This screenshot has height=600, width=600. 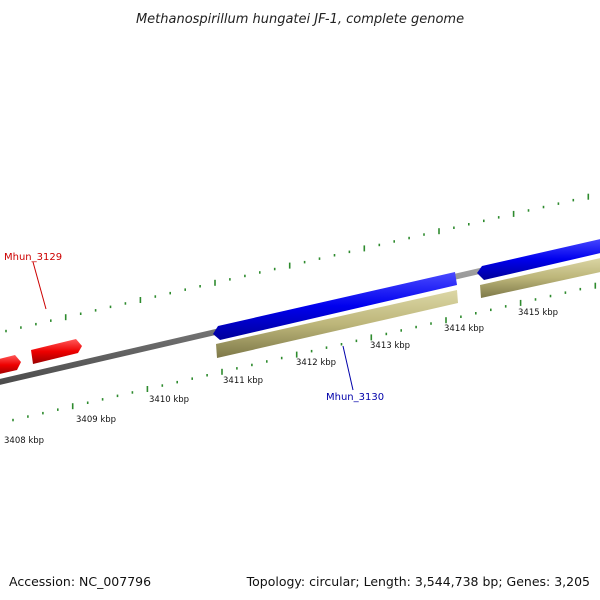 I want to click on reverse-genes, so click(x=41, y=357).